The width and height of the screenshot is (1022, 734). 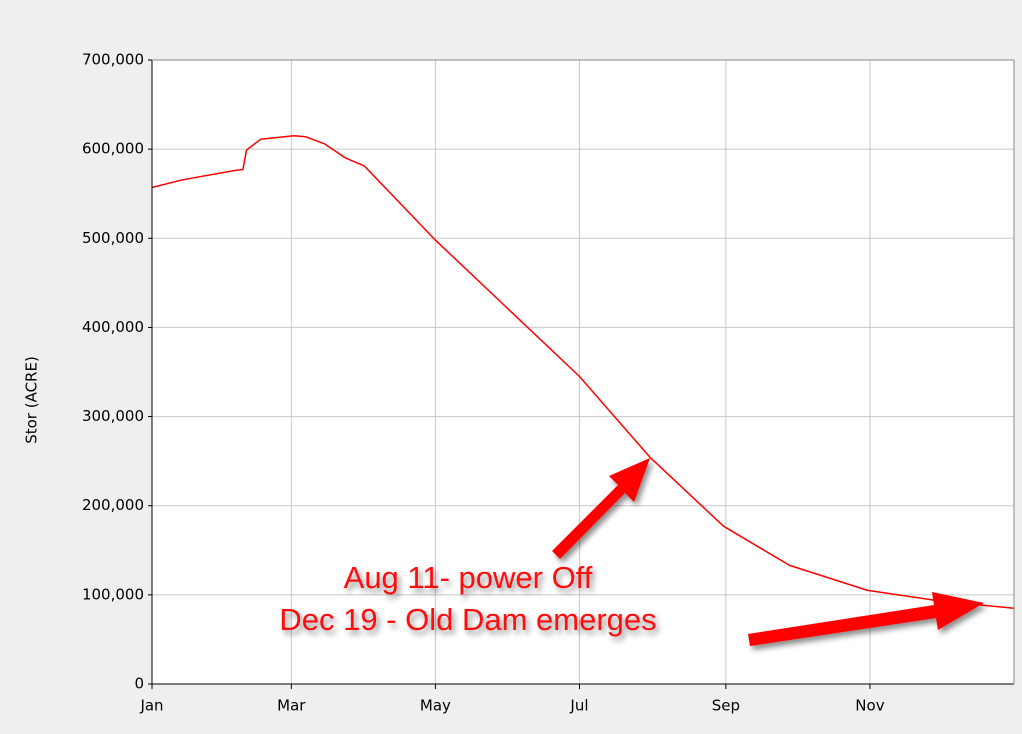 What do you see at coordinates (113, 416) in the screenshot?
I see `y-tick-label: 300,000` at bounding box center [113, 416].